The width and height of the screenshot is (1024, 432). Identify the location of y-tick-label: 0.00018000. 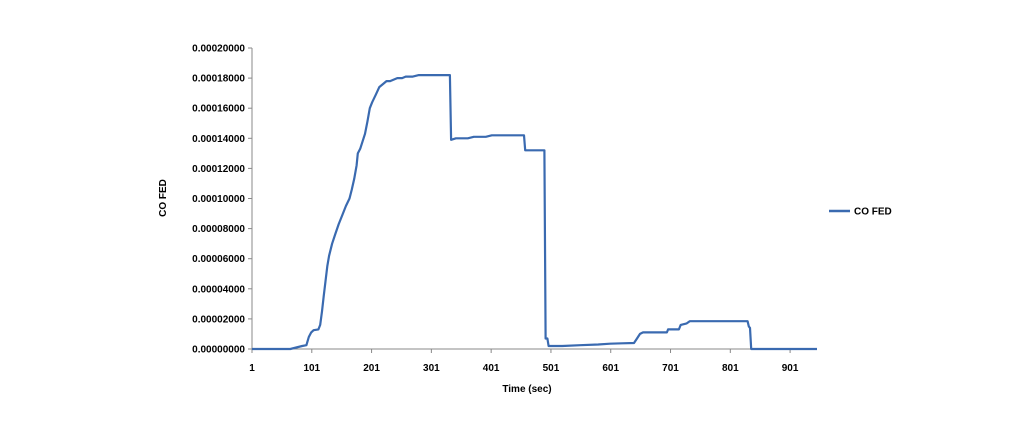
(218, 79).